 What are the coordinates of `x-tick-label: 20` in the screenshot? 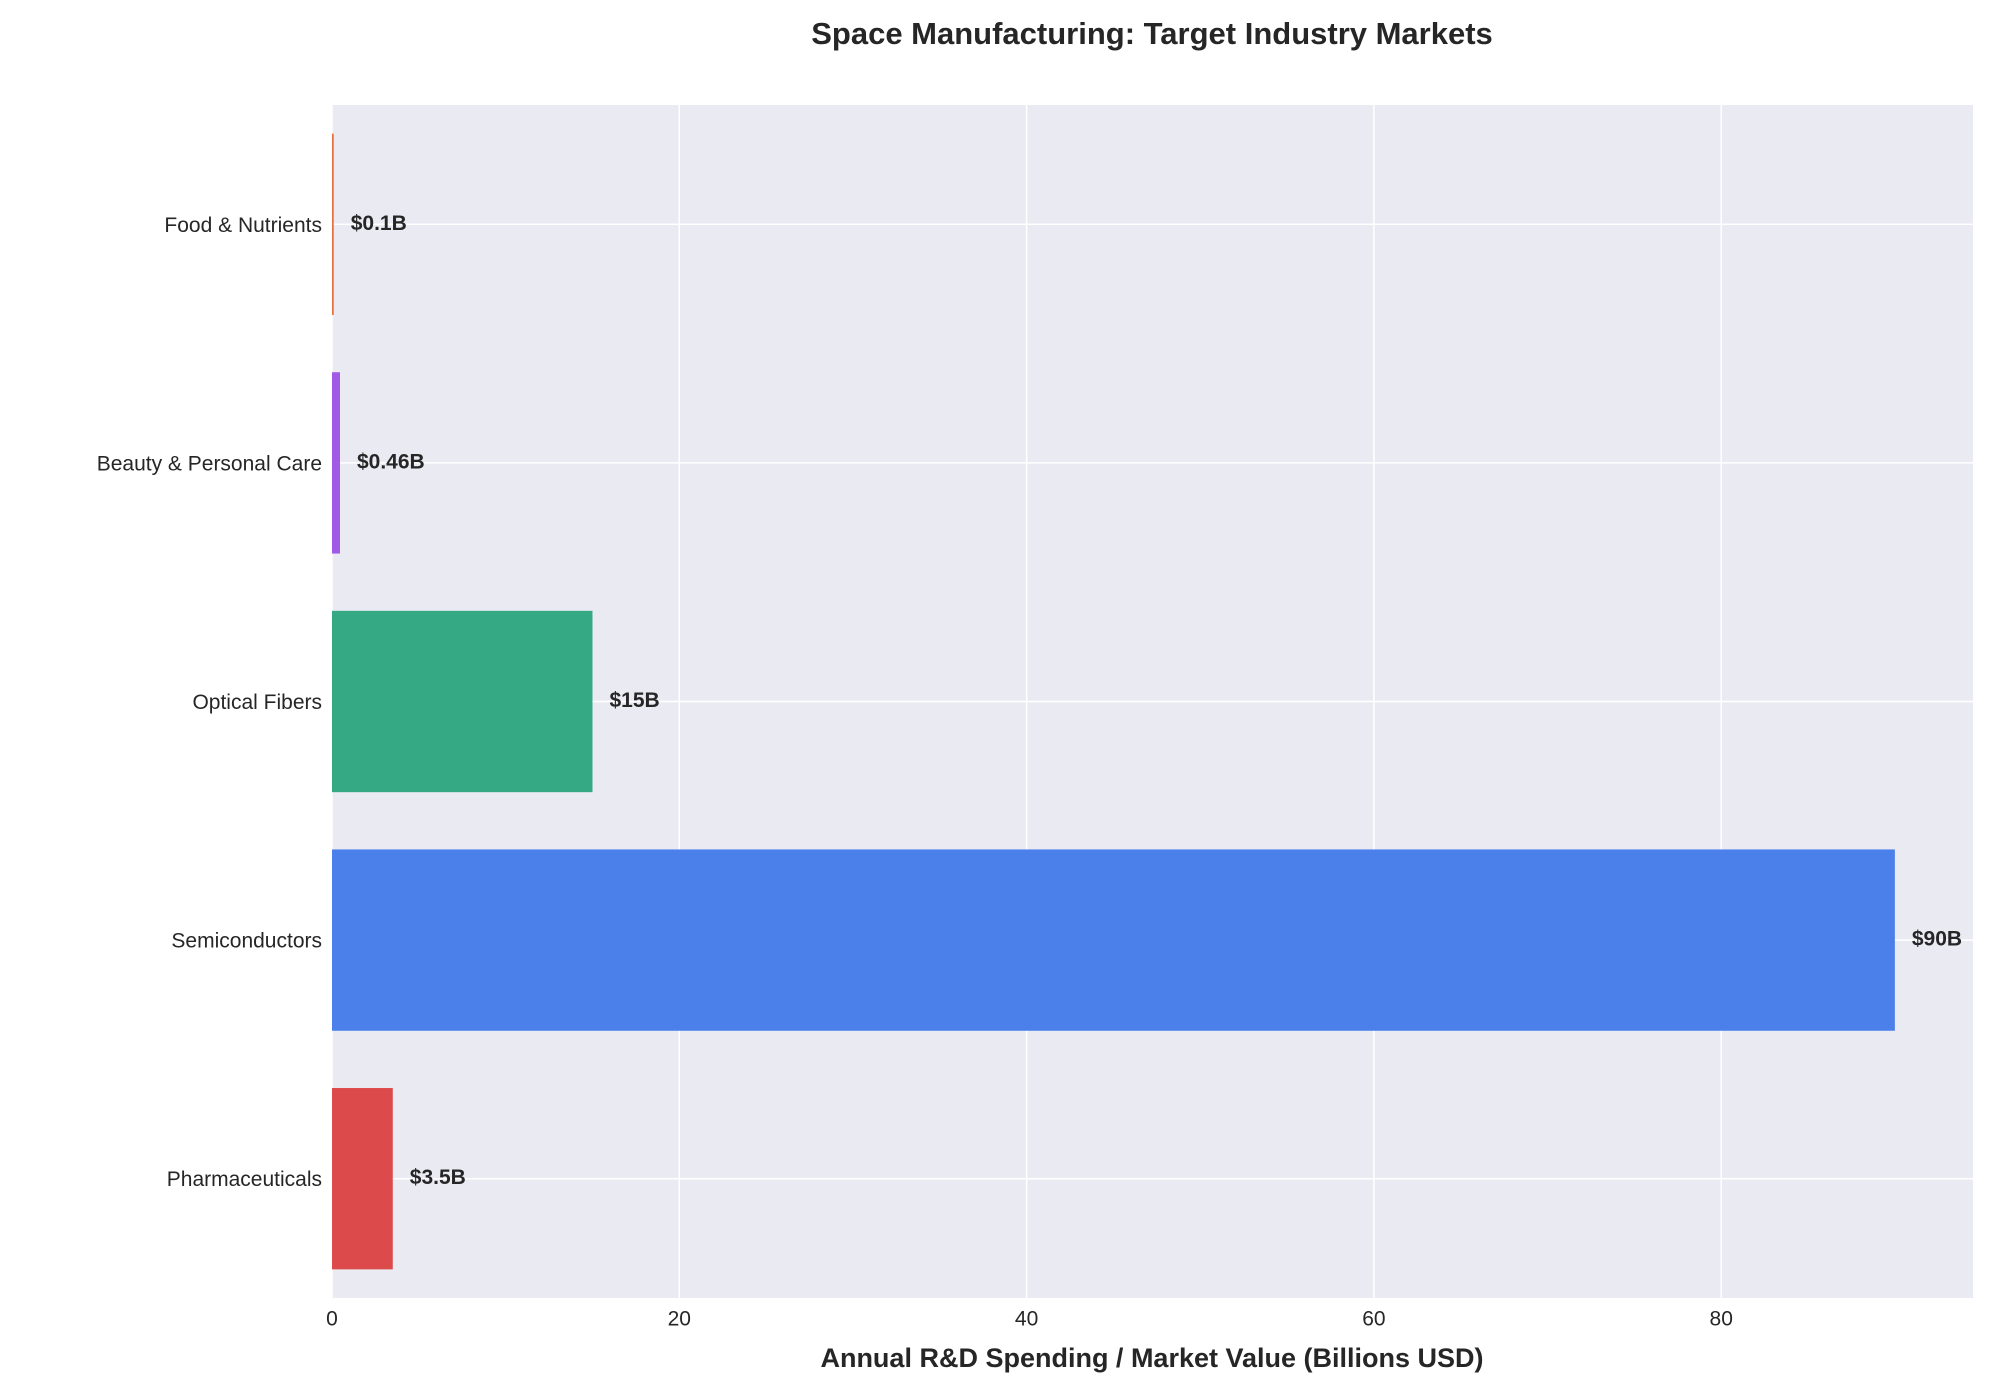 It's located at (679, 1319).